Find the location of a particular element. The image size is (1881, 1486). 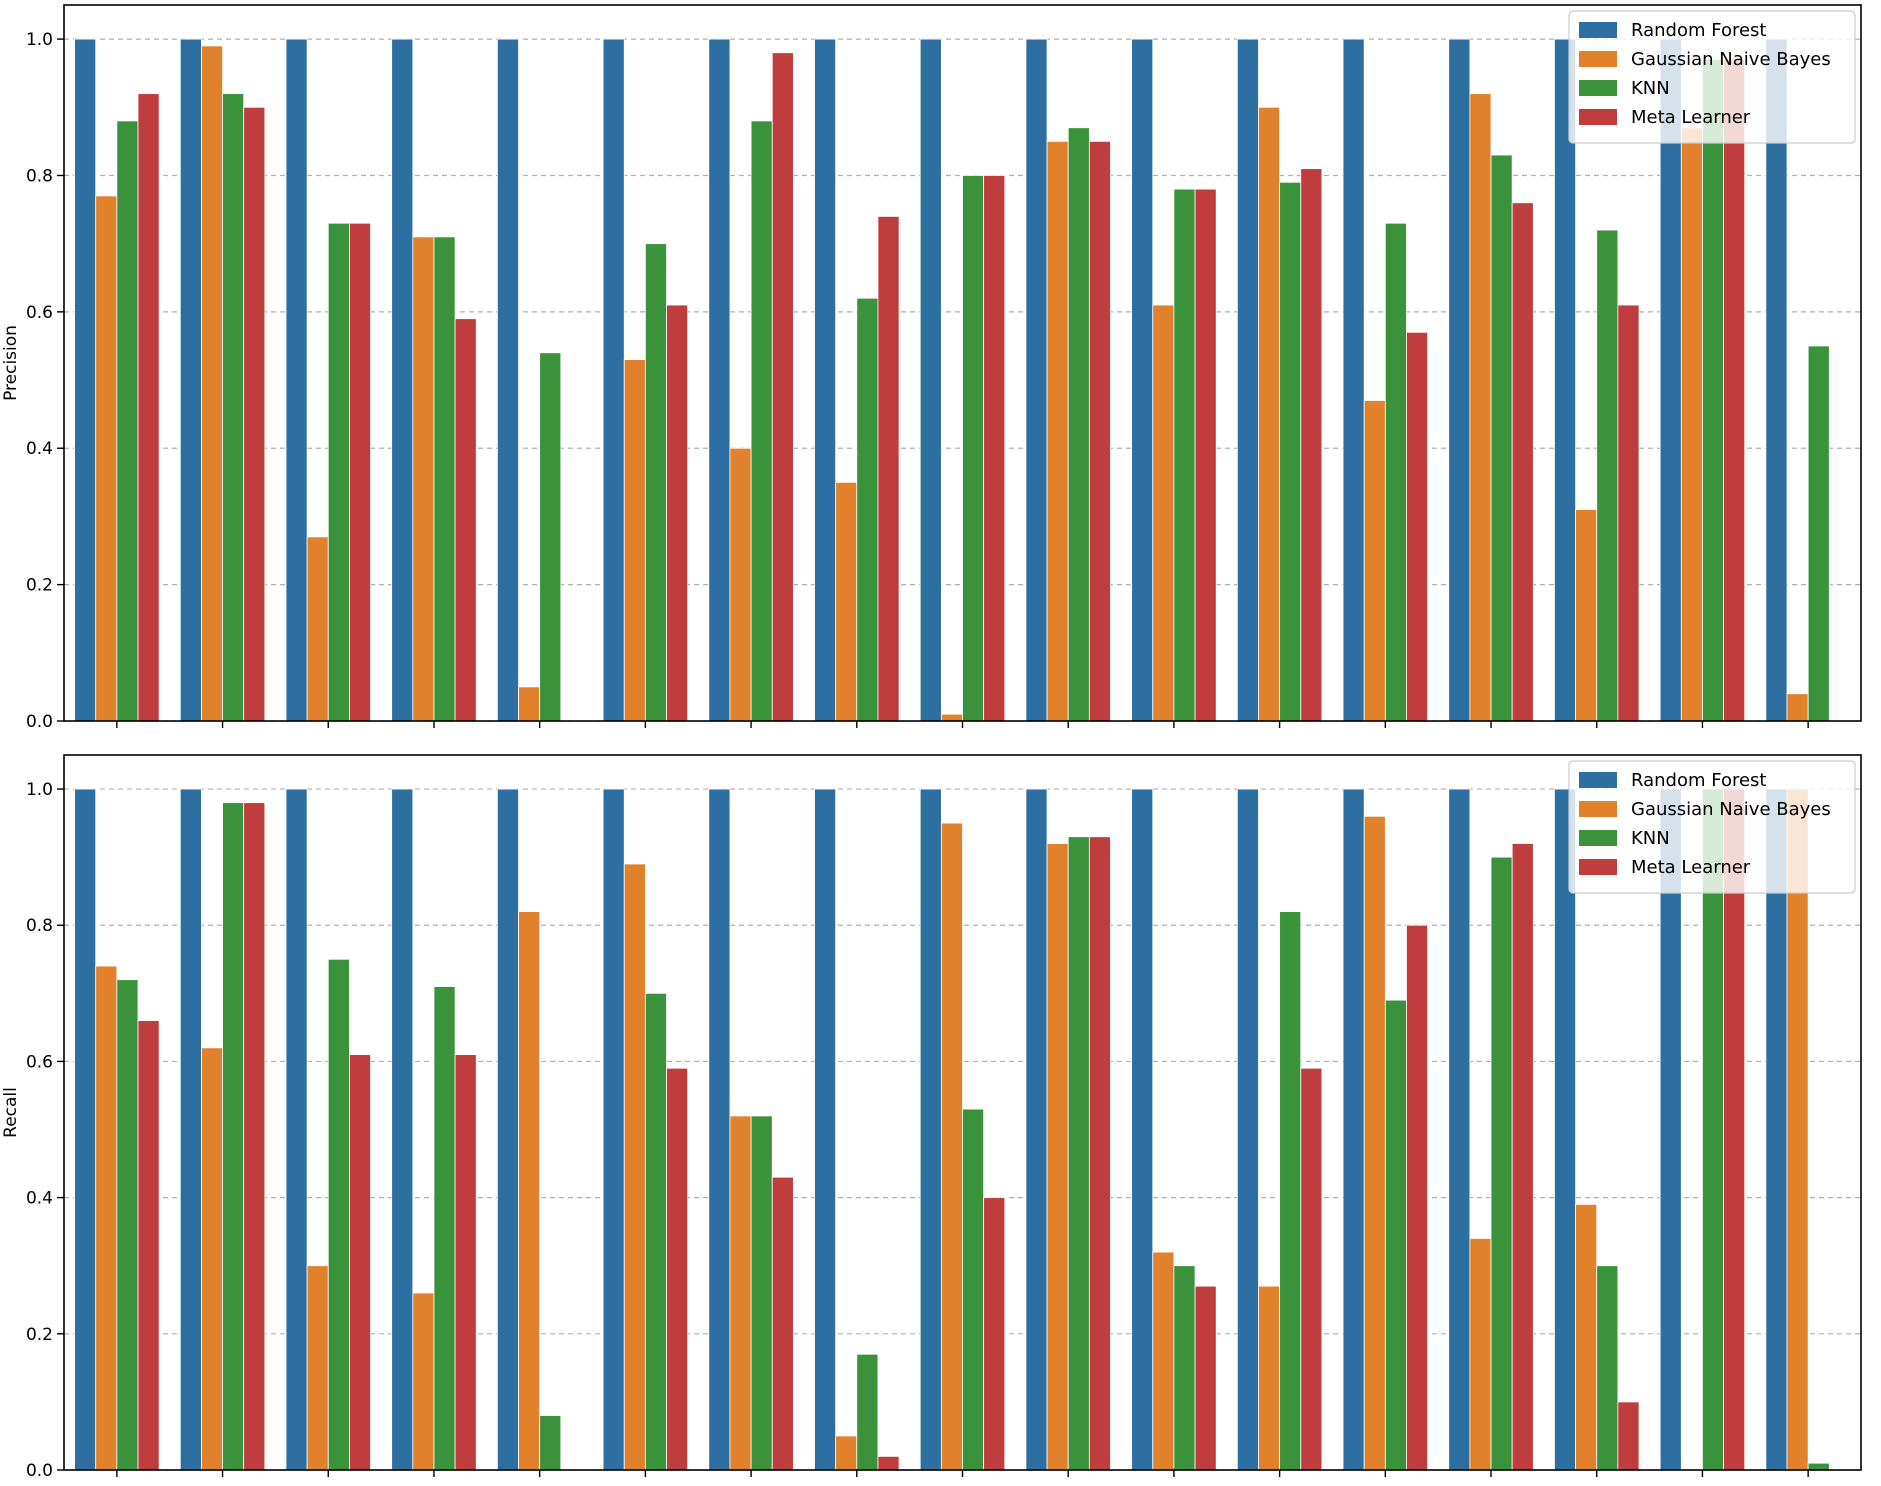

y-tick-label: 1.0 is located at coordinates (39, 40).